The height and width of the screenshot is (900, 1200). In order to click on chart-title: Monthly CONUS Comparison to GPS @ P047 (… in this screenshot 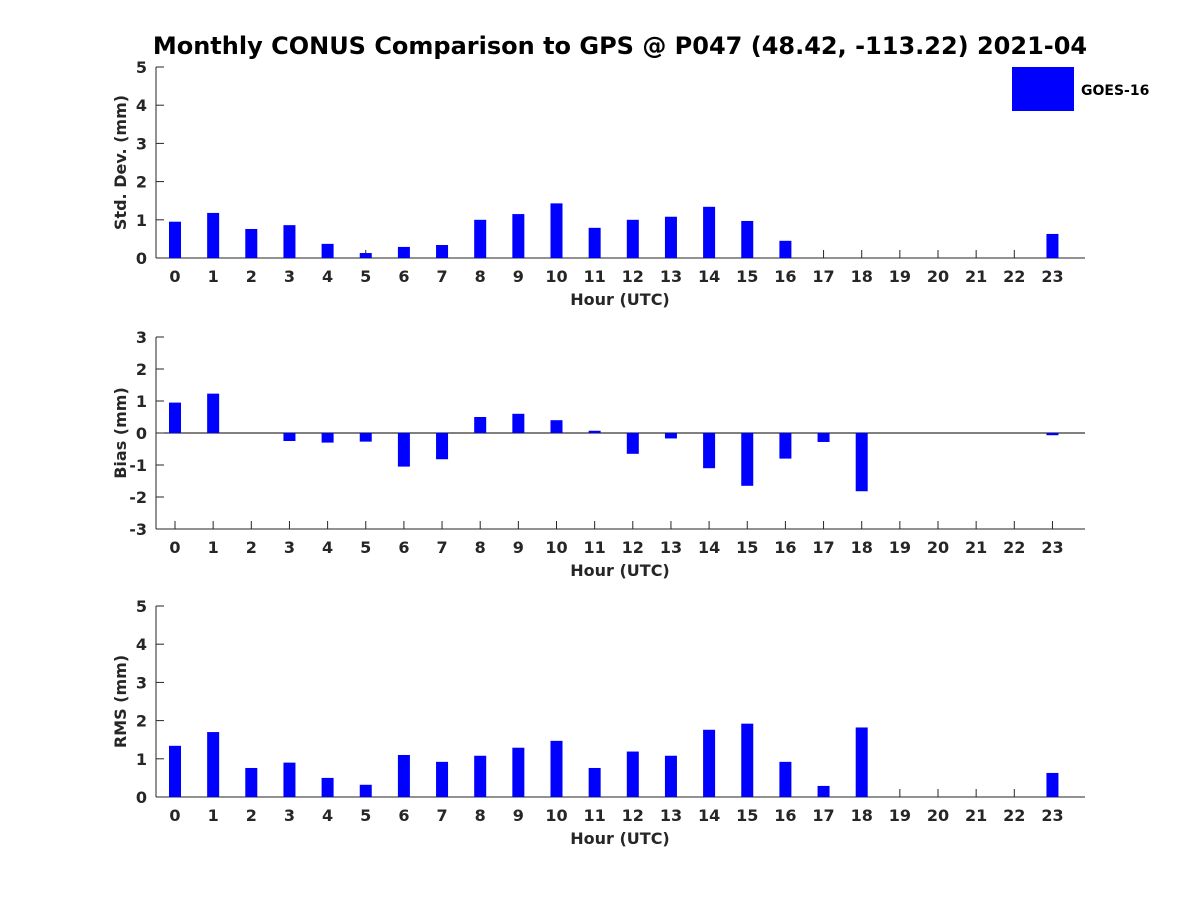, I will do `click(620, 46)`.